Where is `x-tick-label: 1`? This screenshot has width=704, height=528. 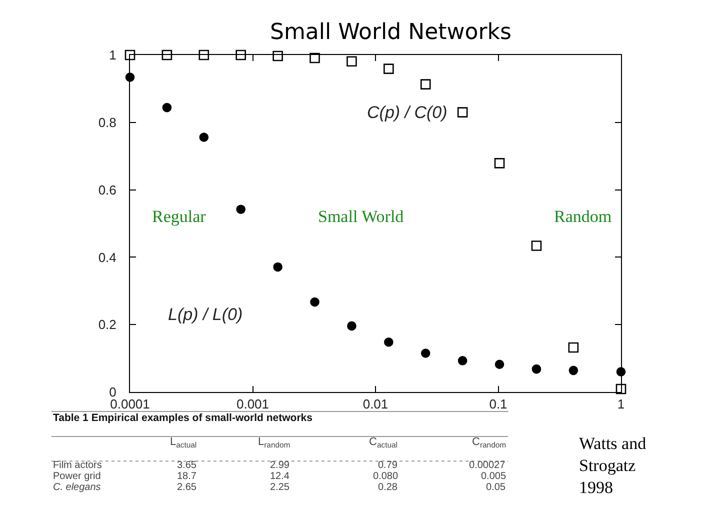
x-tick-label: 1 is located at coordinates (621, 404).